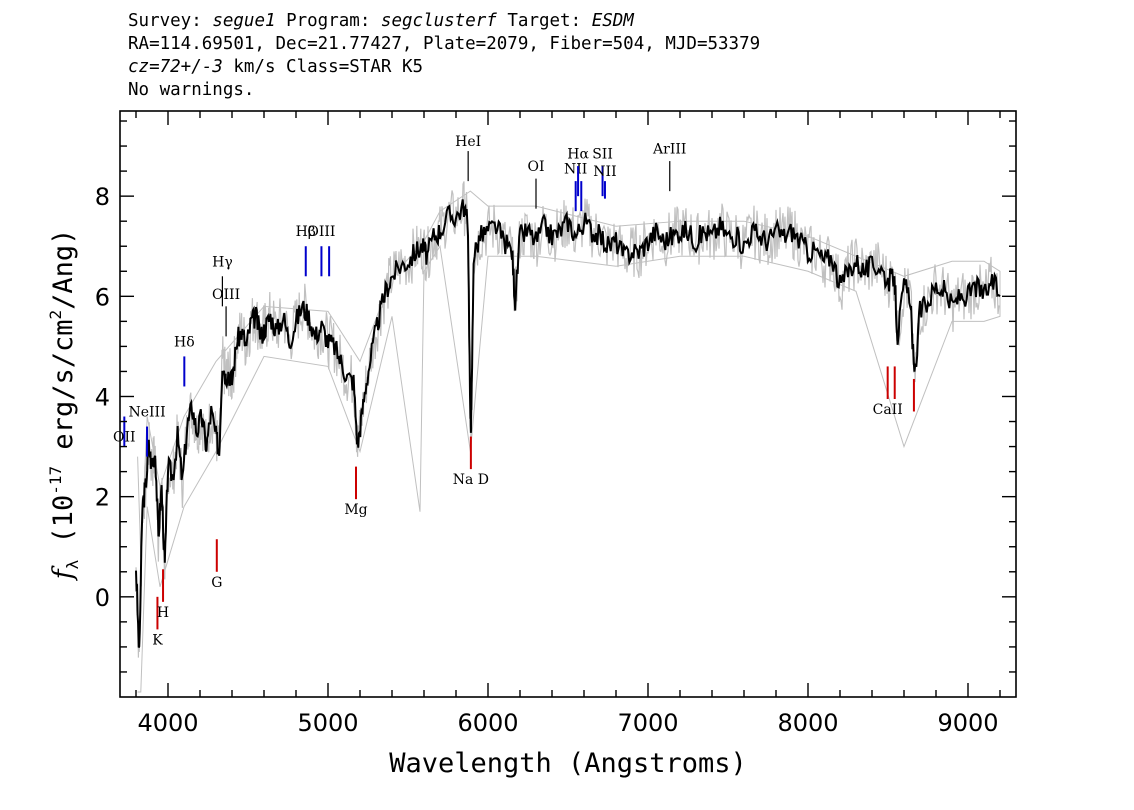  I want to click on y-tick-label-4: 8, so click(102, 197).